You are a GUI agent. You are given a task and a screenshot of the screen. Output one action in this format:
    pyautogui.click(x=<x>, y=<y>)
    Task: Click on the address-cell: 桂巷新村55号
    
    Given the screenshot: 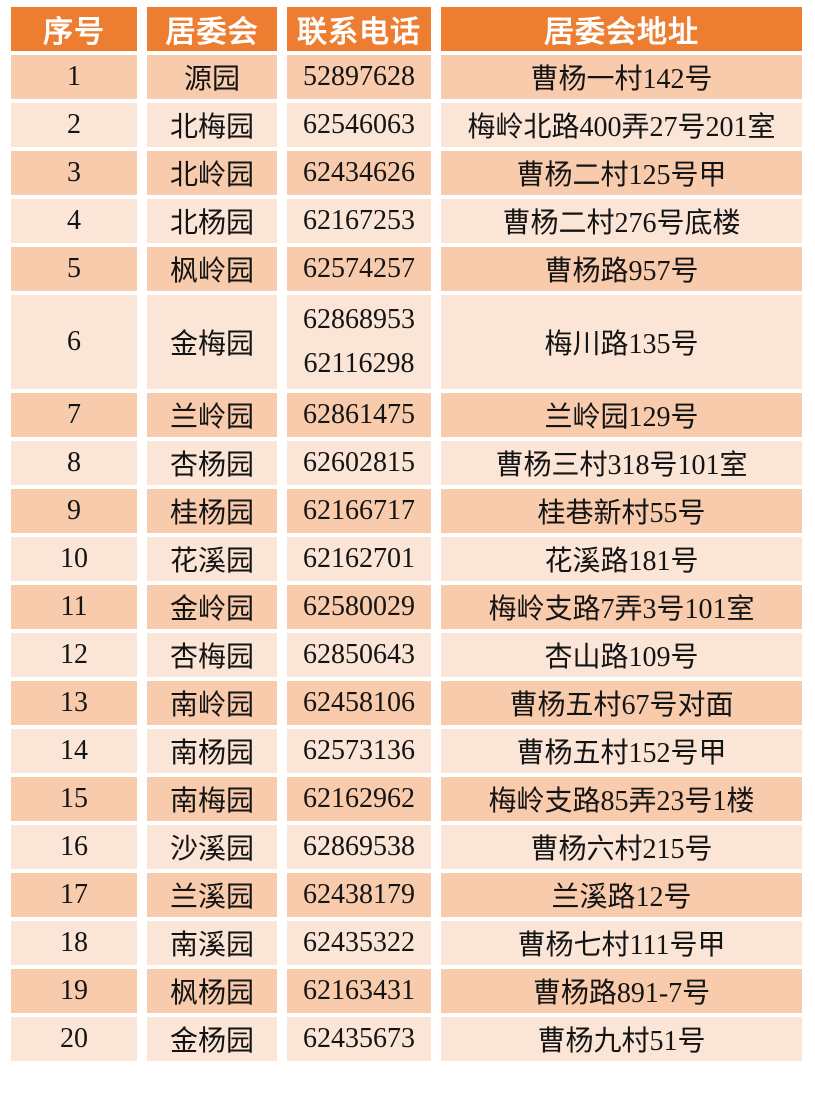 What is the action you would take?
    pyautogui.click(x=621, y=511)
    